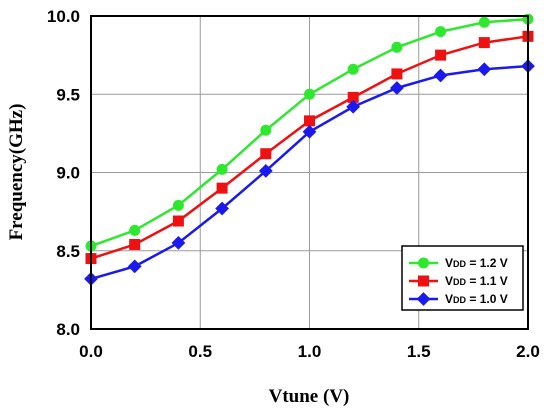 The image size is (550, 412). Describe the element at coordinates (528, 351) in the screenshot. I see `x-tick-label: 2.0` at that location.